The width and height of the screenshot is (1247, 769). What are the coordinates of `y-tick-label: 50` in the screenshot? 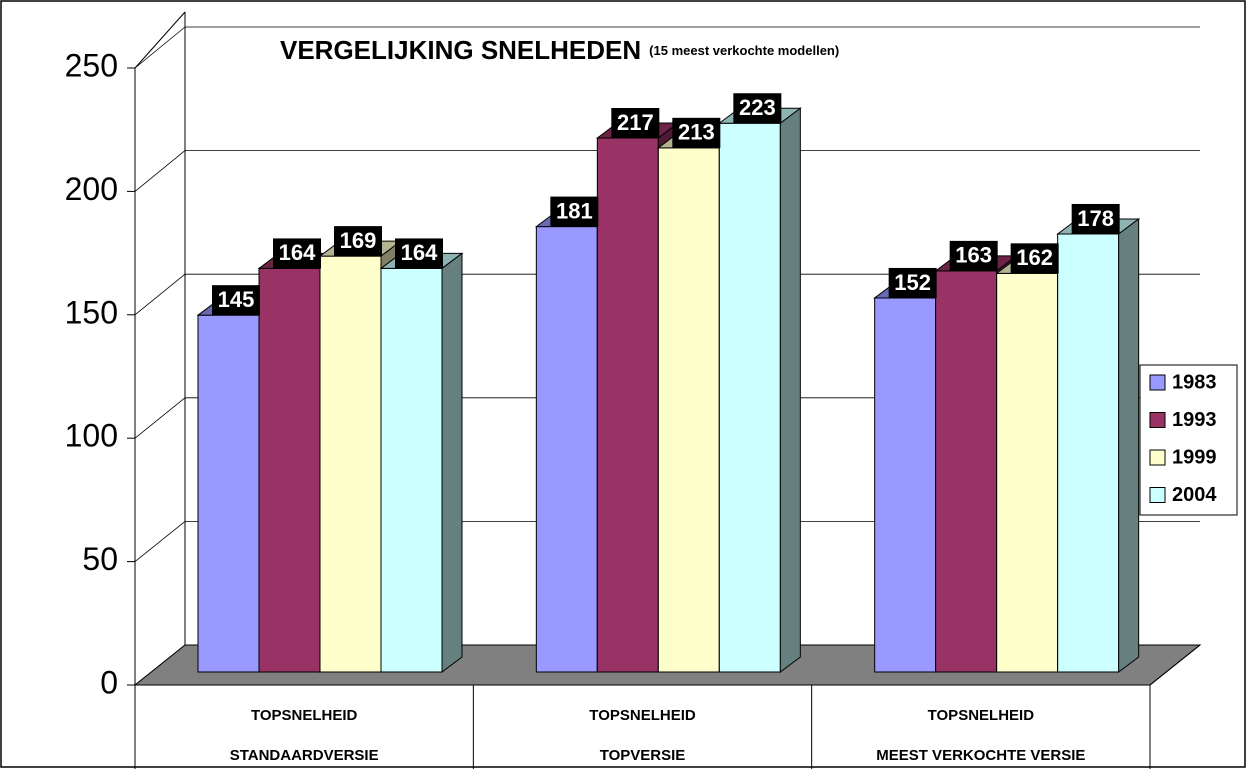 It's located at (100, 559).